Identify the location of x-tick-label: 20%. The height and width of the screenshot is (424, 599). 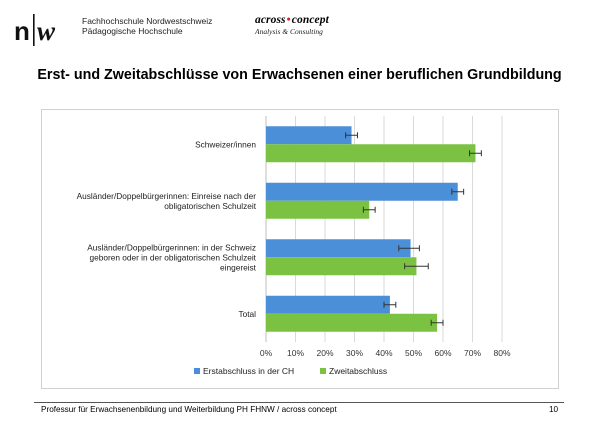
(324, 353).